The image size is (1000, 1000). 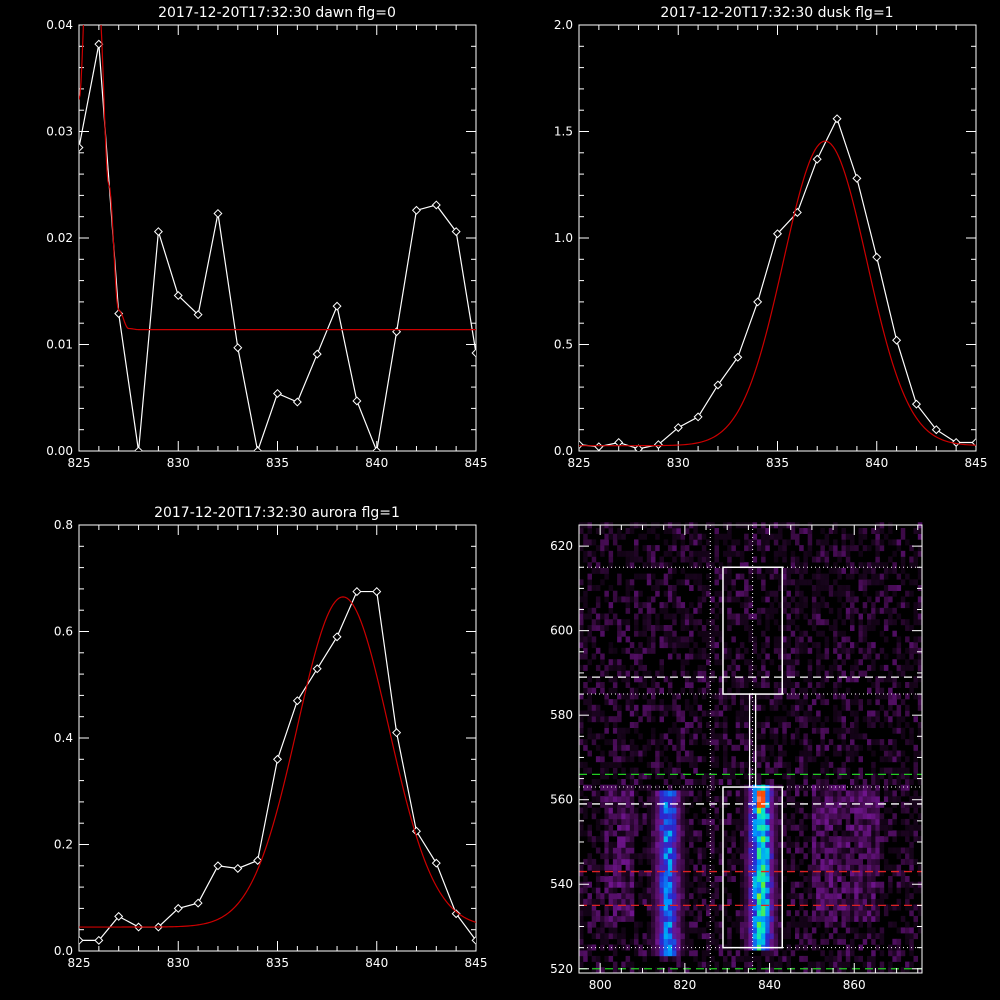 I want to click on y-tick-label: 560, so click(x=561, y=800).